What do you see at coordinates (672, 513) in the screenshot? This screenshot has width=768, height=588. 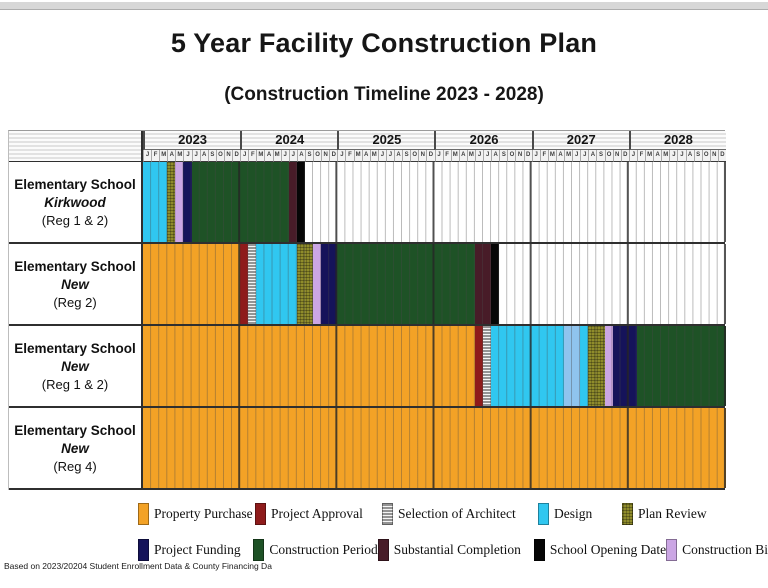 I see `legend-label: Plan Review` at bounding box center [672, 513].